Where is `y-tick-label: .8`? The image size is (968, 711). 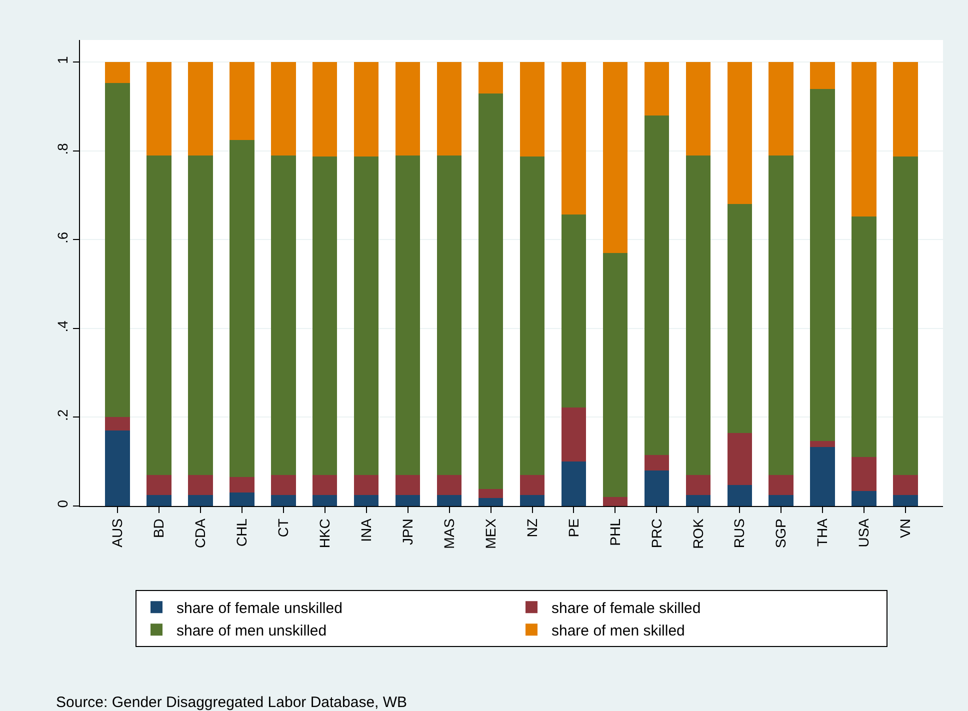 y-tick-label: .8 is located at coordinates (62, 148).